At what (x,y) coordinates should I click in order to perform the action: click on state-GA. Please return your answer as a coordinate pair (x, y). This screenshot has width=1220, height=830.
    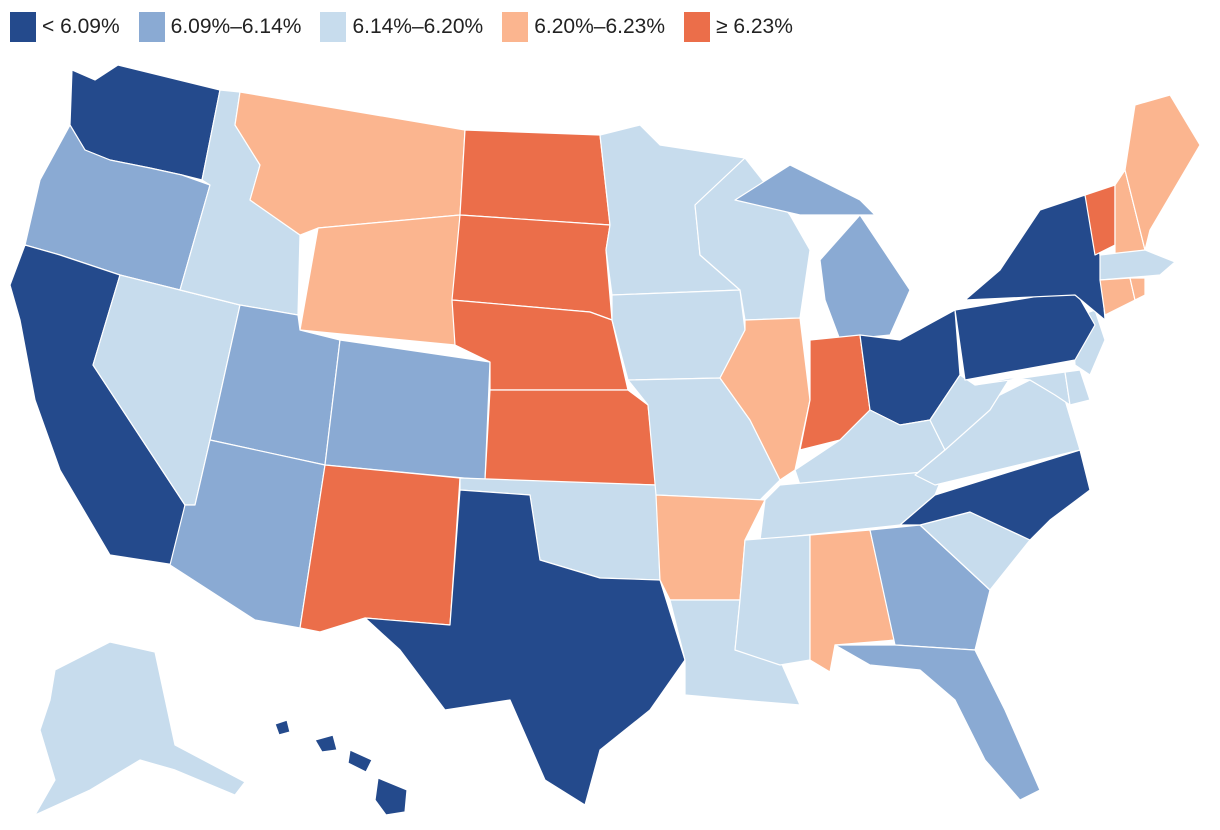
    Looking at the image, I should click on (930, 587).